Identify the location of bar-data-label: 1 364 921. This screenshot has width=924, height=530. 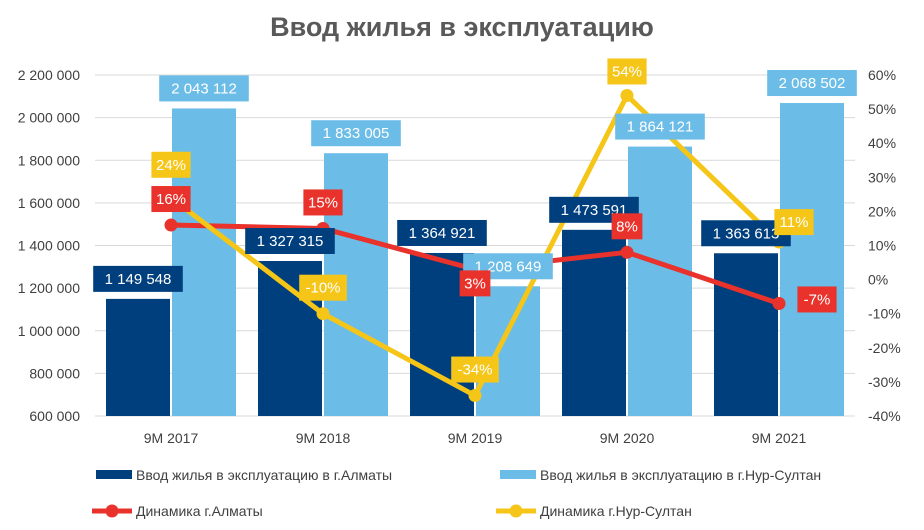
(442, 233).